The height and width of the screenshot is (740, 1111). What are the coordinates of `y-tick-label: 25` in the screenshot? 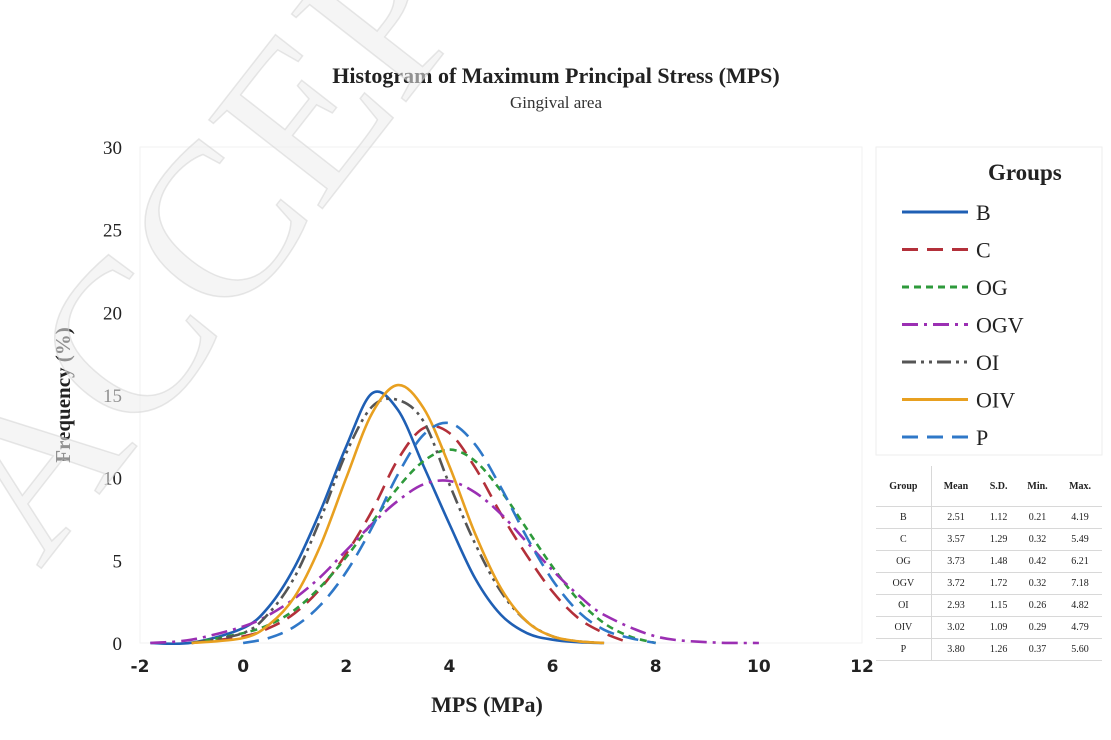 It's located at (112, 231).